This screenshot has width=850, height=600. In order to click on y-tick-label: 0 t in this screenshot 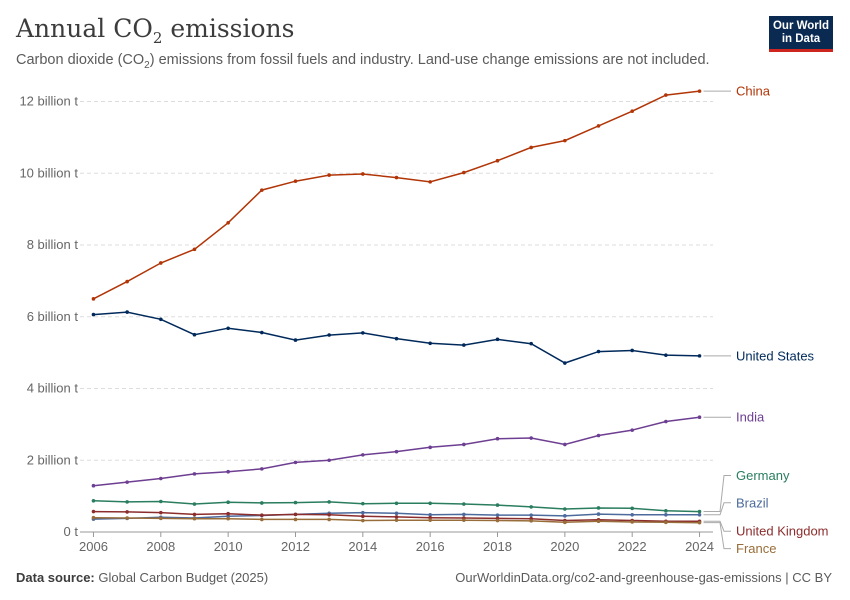, I will do `click(71, 531)`.